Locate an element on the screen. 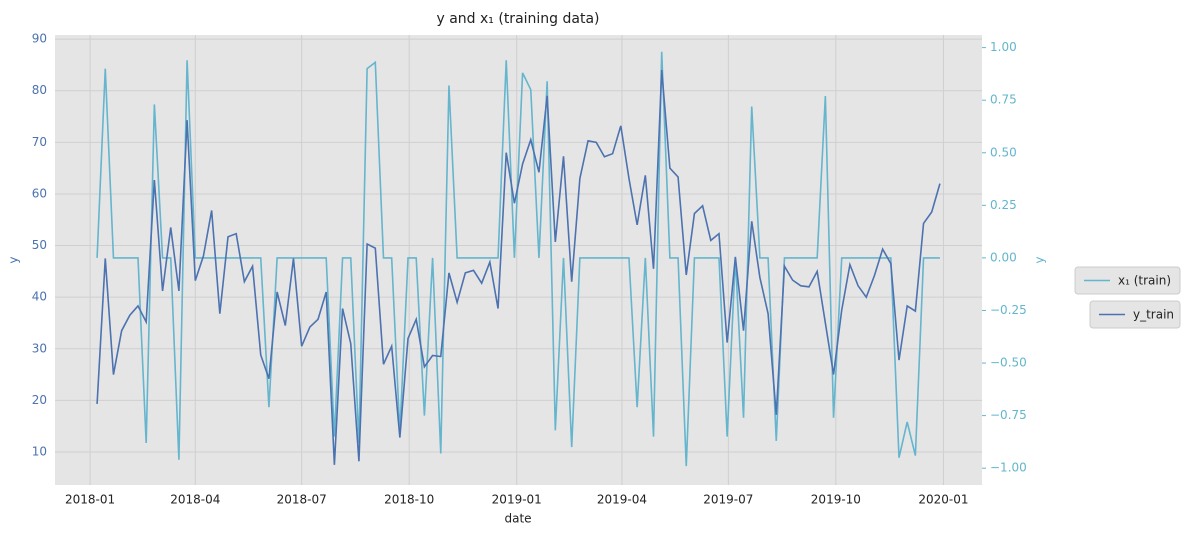  y-tick-label: 10 is located at coordinates (39, 451).